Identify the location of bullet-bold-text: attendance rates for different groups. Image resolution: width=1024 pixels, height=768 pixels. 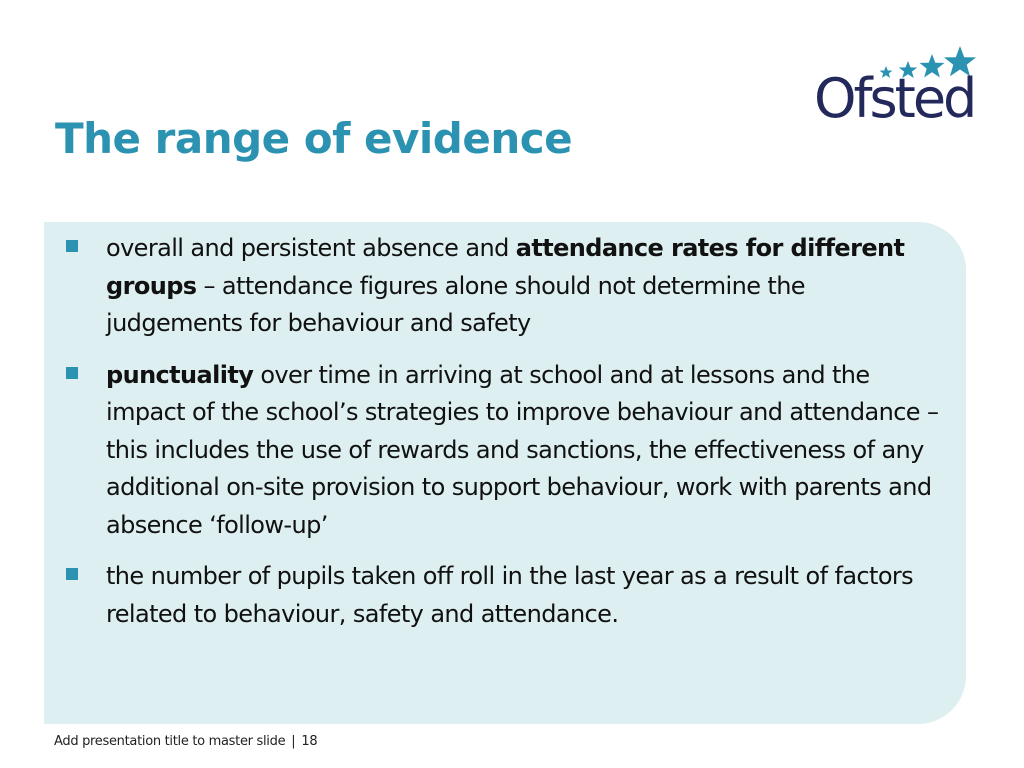
(505, 267).